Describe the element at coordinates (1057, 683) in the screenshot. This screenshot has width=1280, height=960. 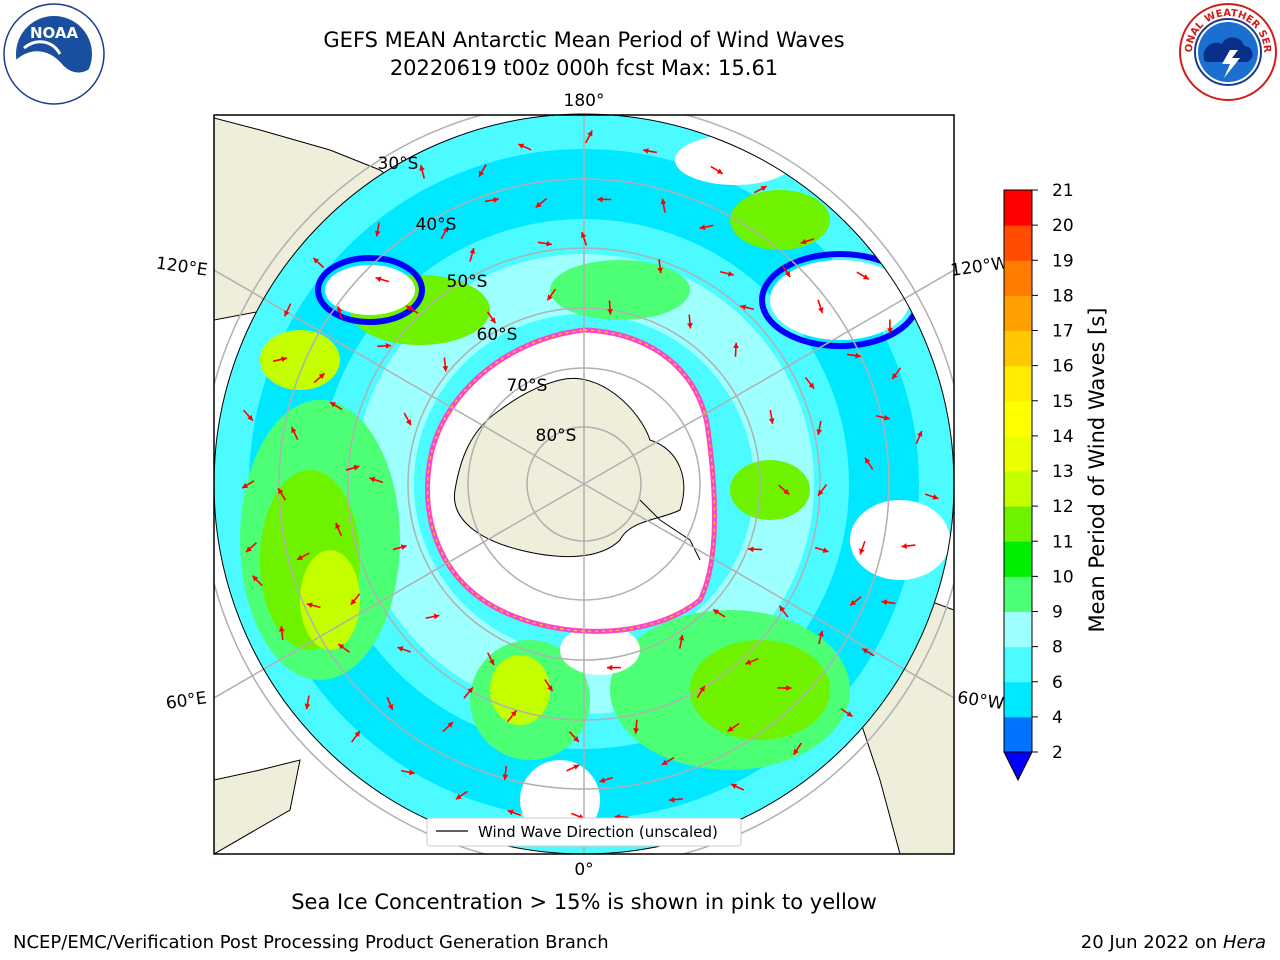
I see `colorbar-tick-label: 6` at that location.